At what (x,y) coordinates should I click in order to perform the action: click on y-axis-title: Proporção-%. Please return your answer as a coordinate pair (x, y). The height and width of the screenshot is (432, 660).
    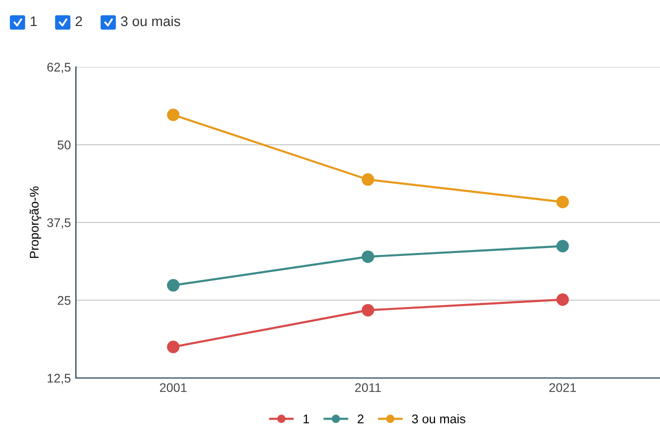
    Looking at the image, I should click on (36, 222).